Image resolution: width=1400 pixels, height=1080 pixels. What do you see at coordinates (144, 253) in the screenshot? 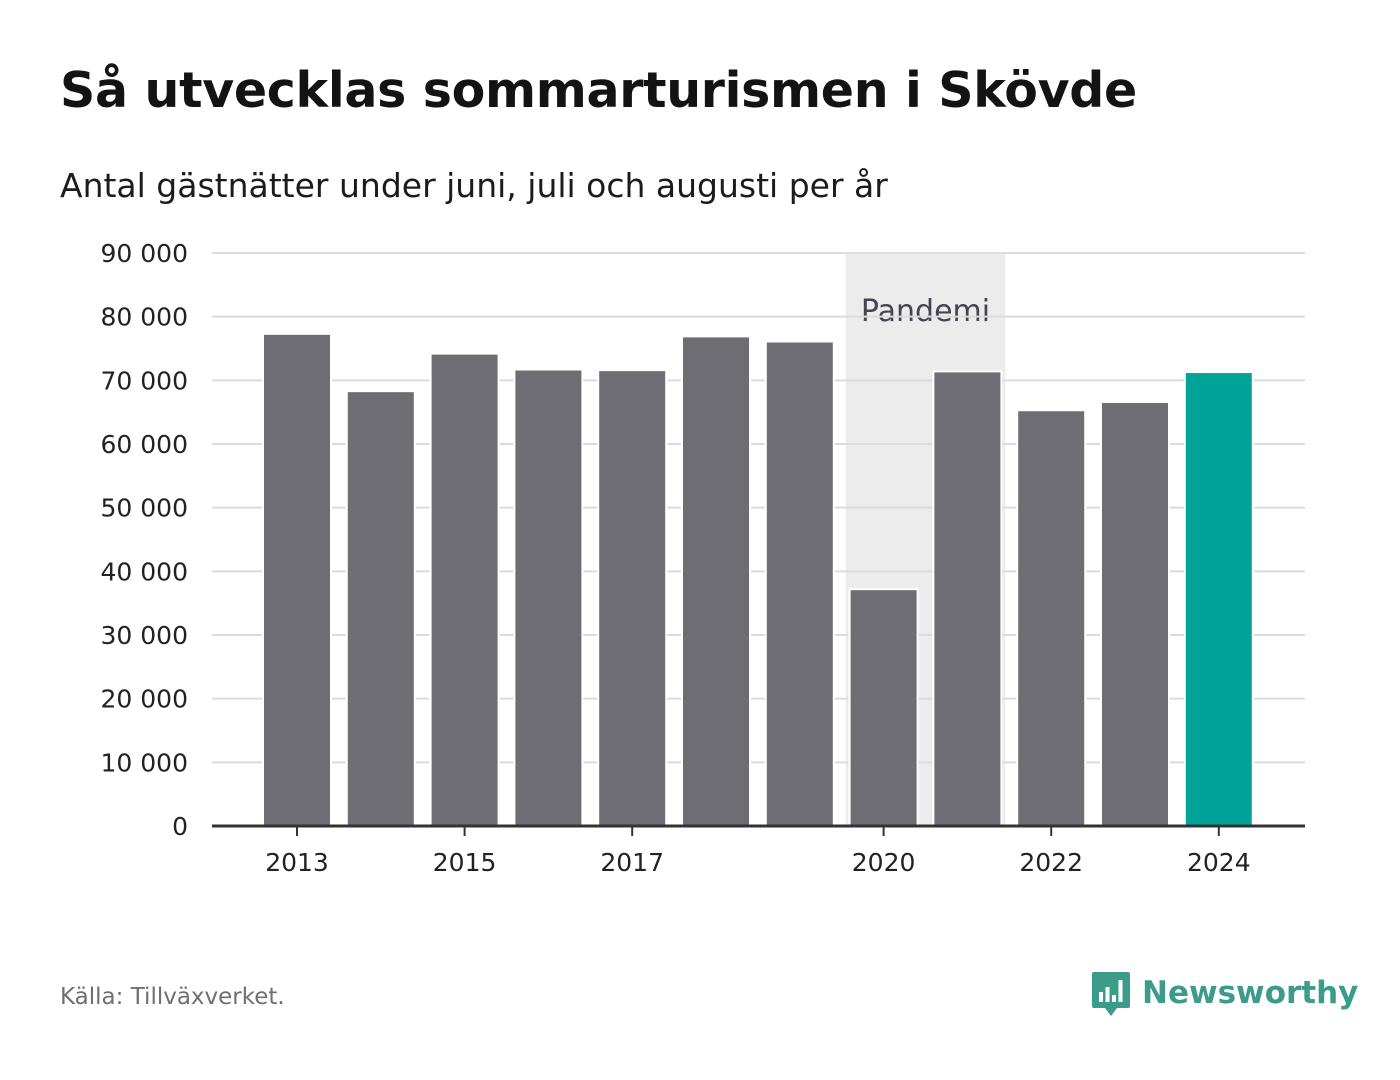
I see `y-tick-label: 90 000` at bounding box center [144, 253].